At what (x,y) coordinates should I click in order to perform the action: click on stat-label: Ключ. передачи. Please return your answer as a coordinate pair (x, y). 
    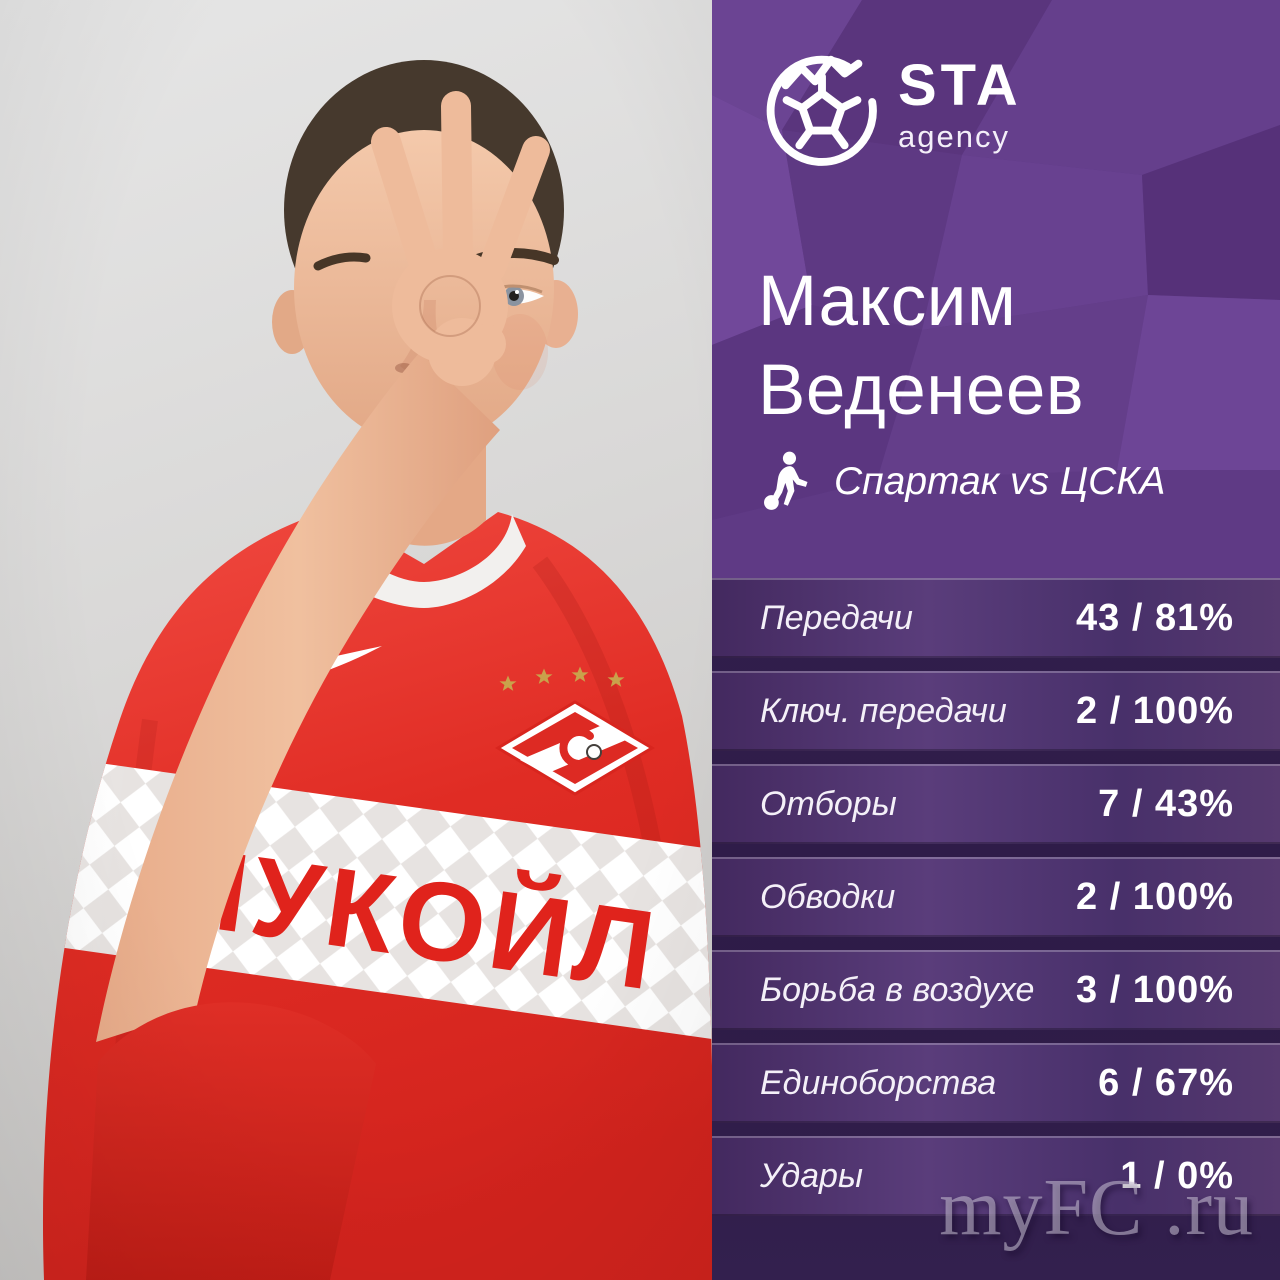
    Looking at the image, I should click on (883, 710).